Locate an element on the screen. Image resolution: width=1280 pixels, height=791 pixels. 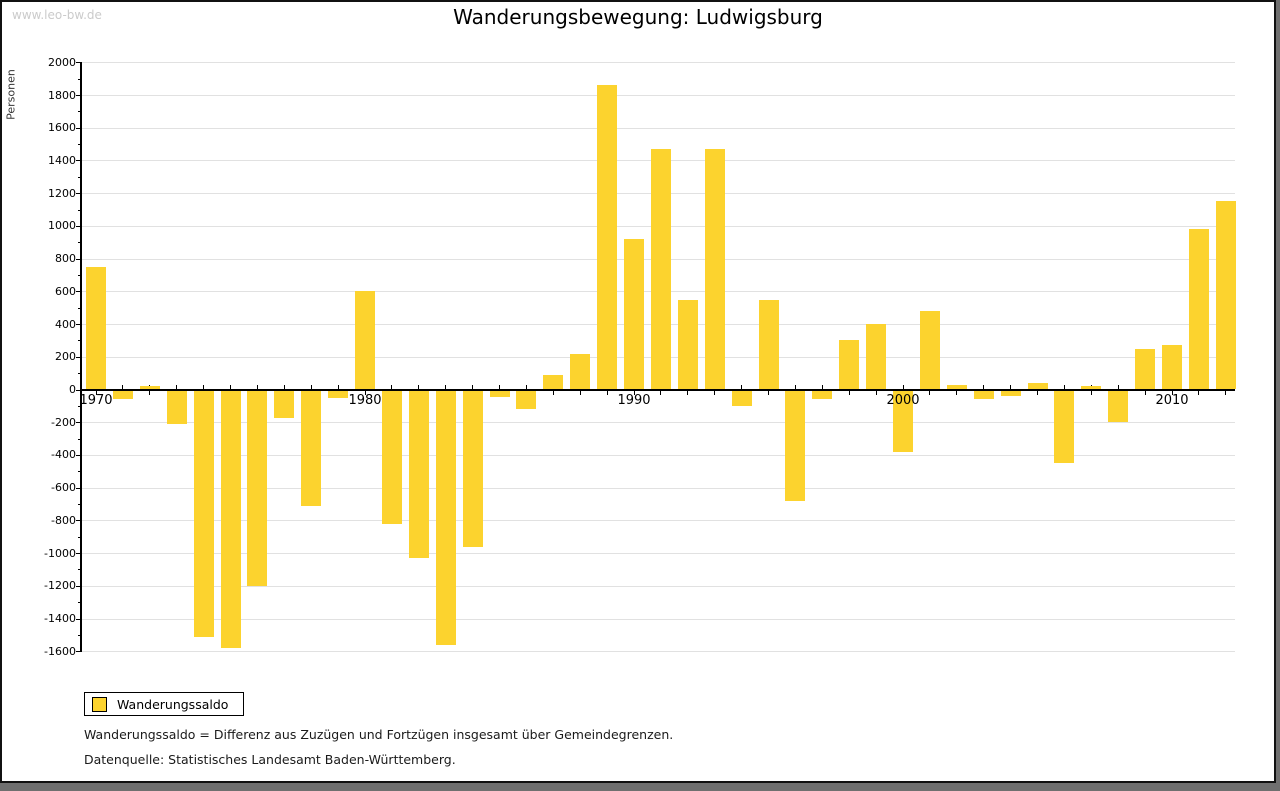
bar-1987 is located at coordinates (553, 382).